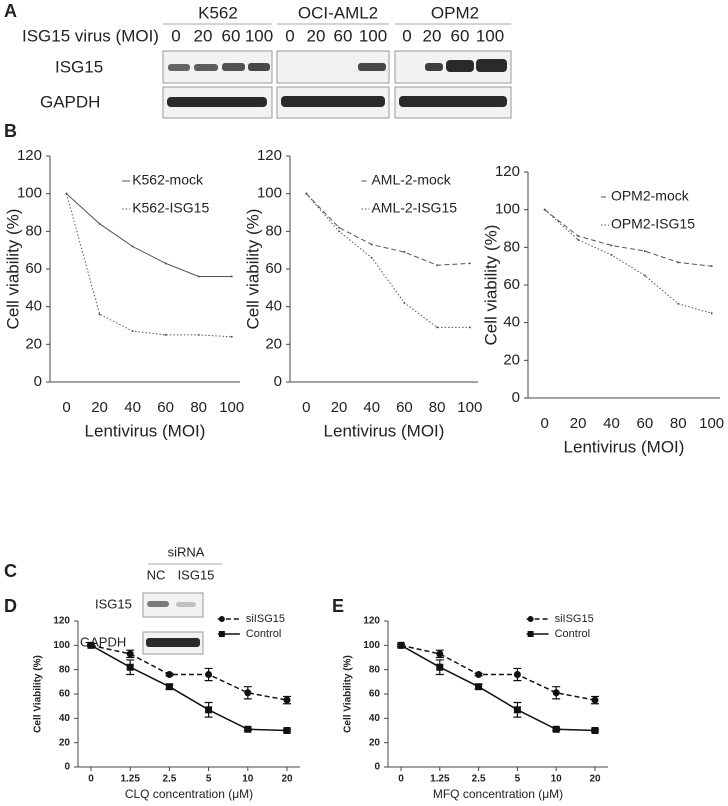 The image size is (728, 806). Describe the element at coordinates (653, 224) in the screenshot. I see `legend-label: OPM2-ISG15` at that location.